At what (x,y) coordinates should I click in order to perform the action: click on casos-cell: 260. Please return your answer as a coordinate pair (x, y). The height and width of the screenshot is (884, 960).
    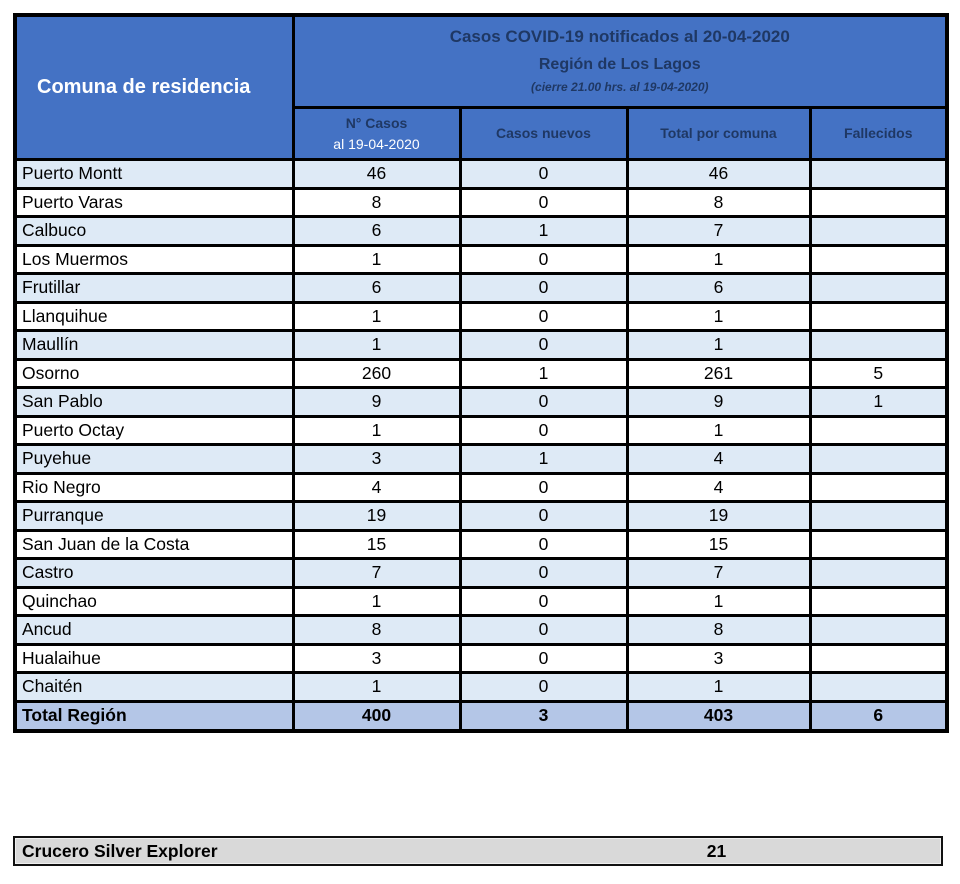
    Looking at the image, I should click on (376, 373).